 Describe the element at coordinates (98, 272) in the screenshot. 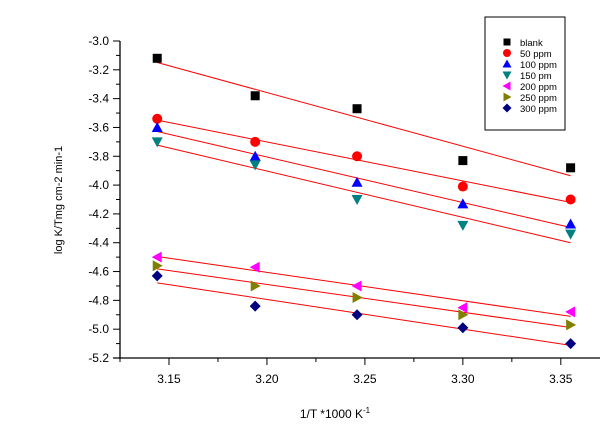

I see `y-tick-label: -4.6` at that location.